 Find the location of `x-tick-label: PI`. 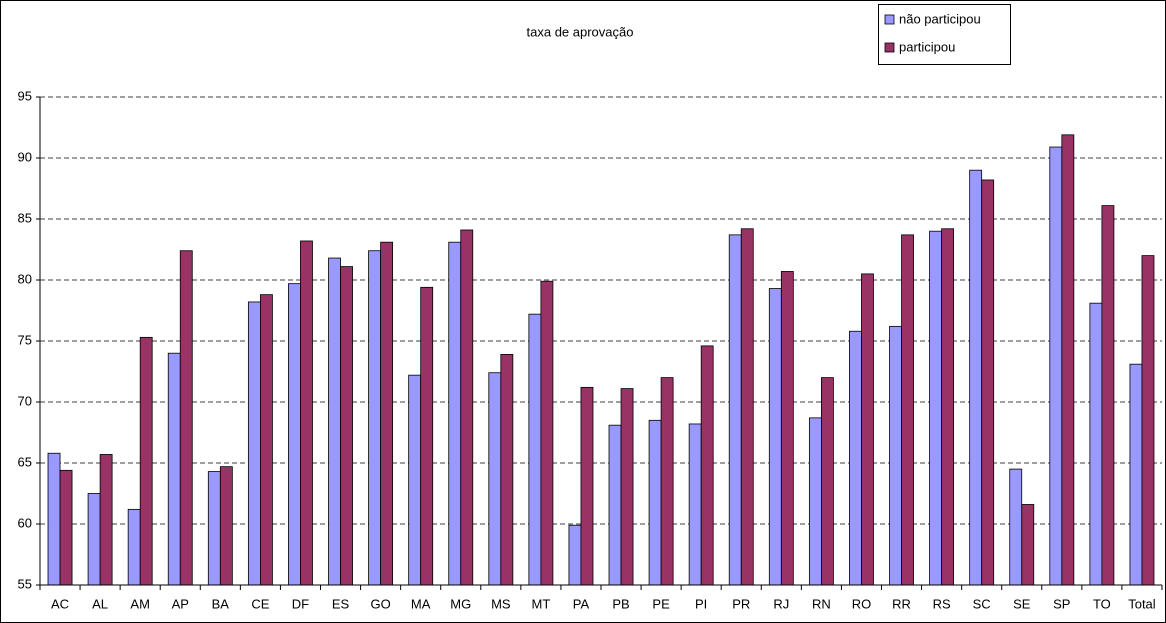

x-tick-label: PI is located at coordinates (701, 603).